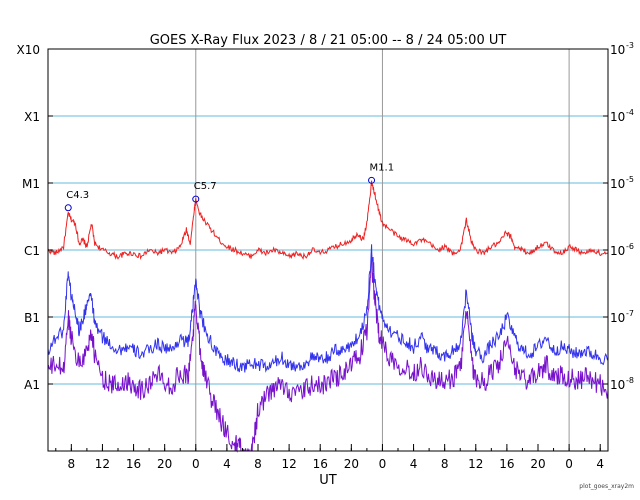 The image size is (640, 500). What do you see at coordinates (77, 195) in the screenshot?
I see `flare-label: C4.3` at bounding box center [77, 195].